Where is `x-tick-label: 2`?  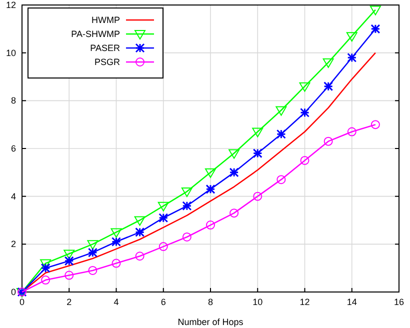
x-tick-label: 2 is located at coordinates (69, 302).